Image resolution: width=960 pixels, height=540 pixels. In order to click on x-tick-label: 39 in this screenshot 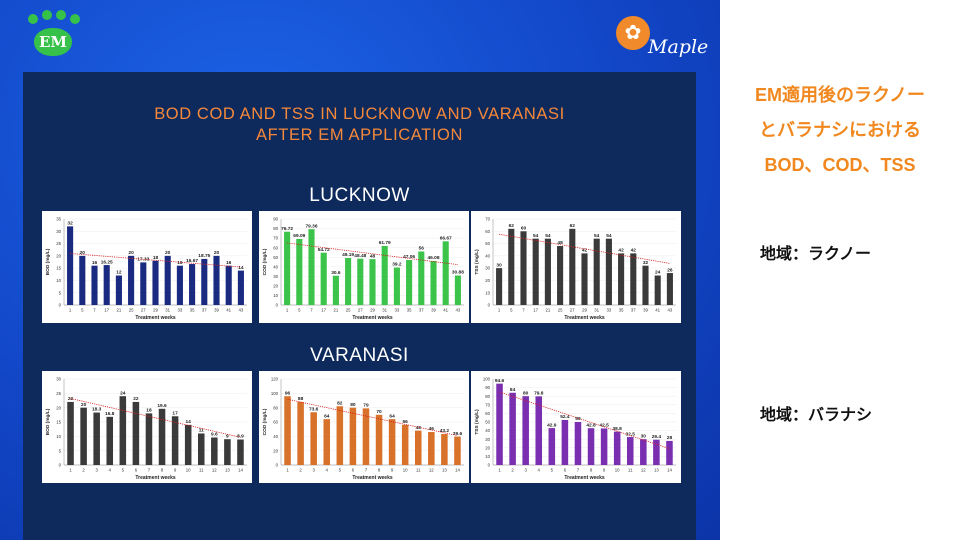, I will do `click(216, 310)`.